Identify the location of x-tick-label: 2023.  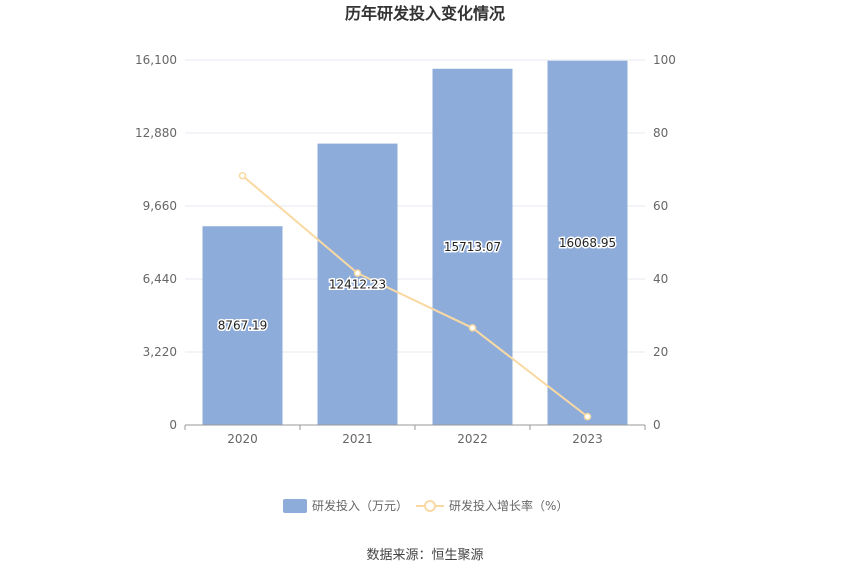
(587, 439).